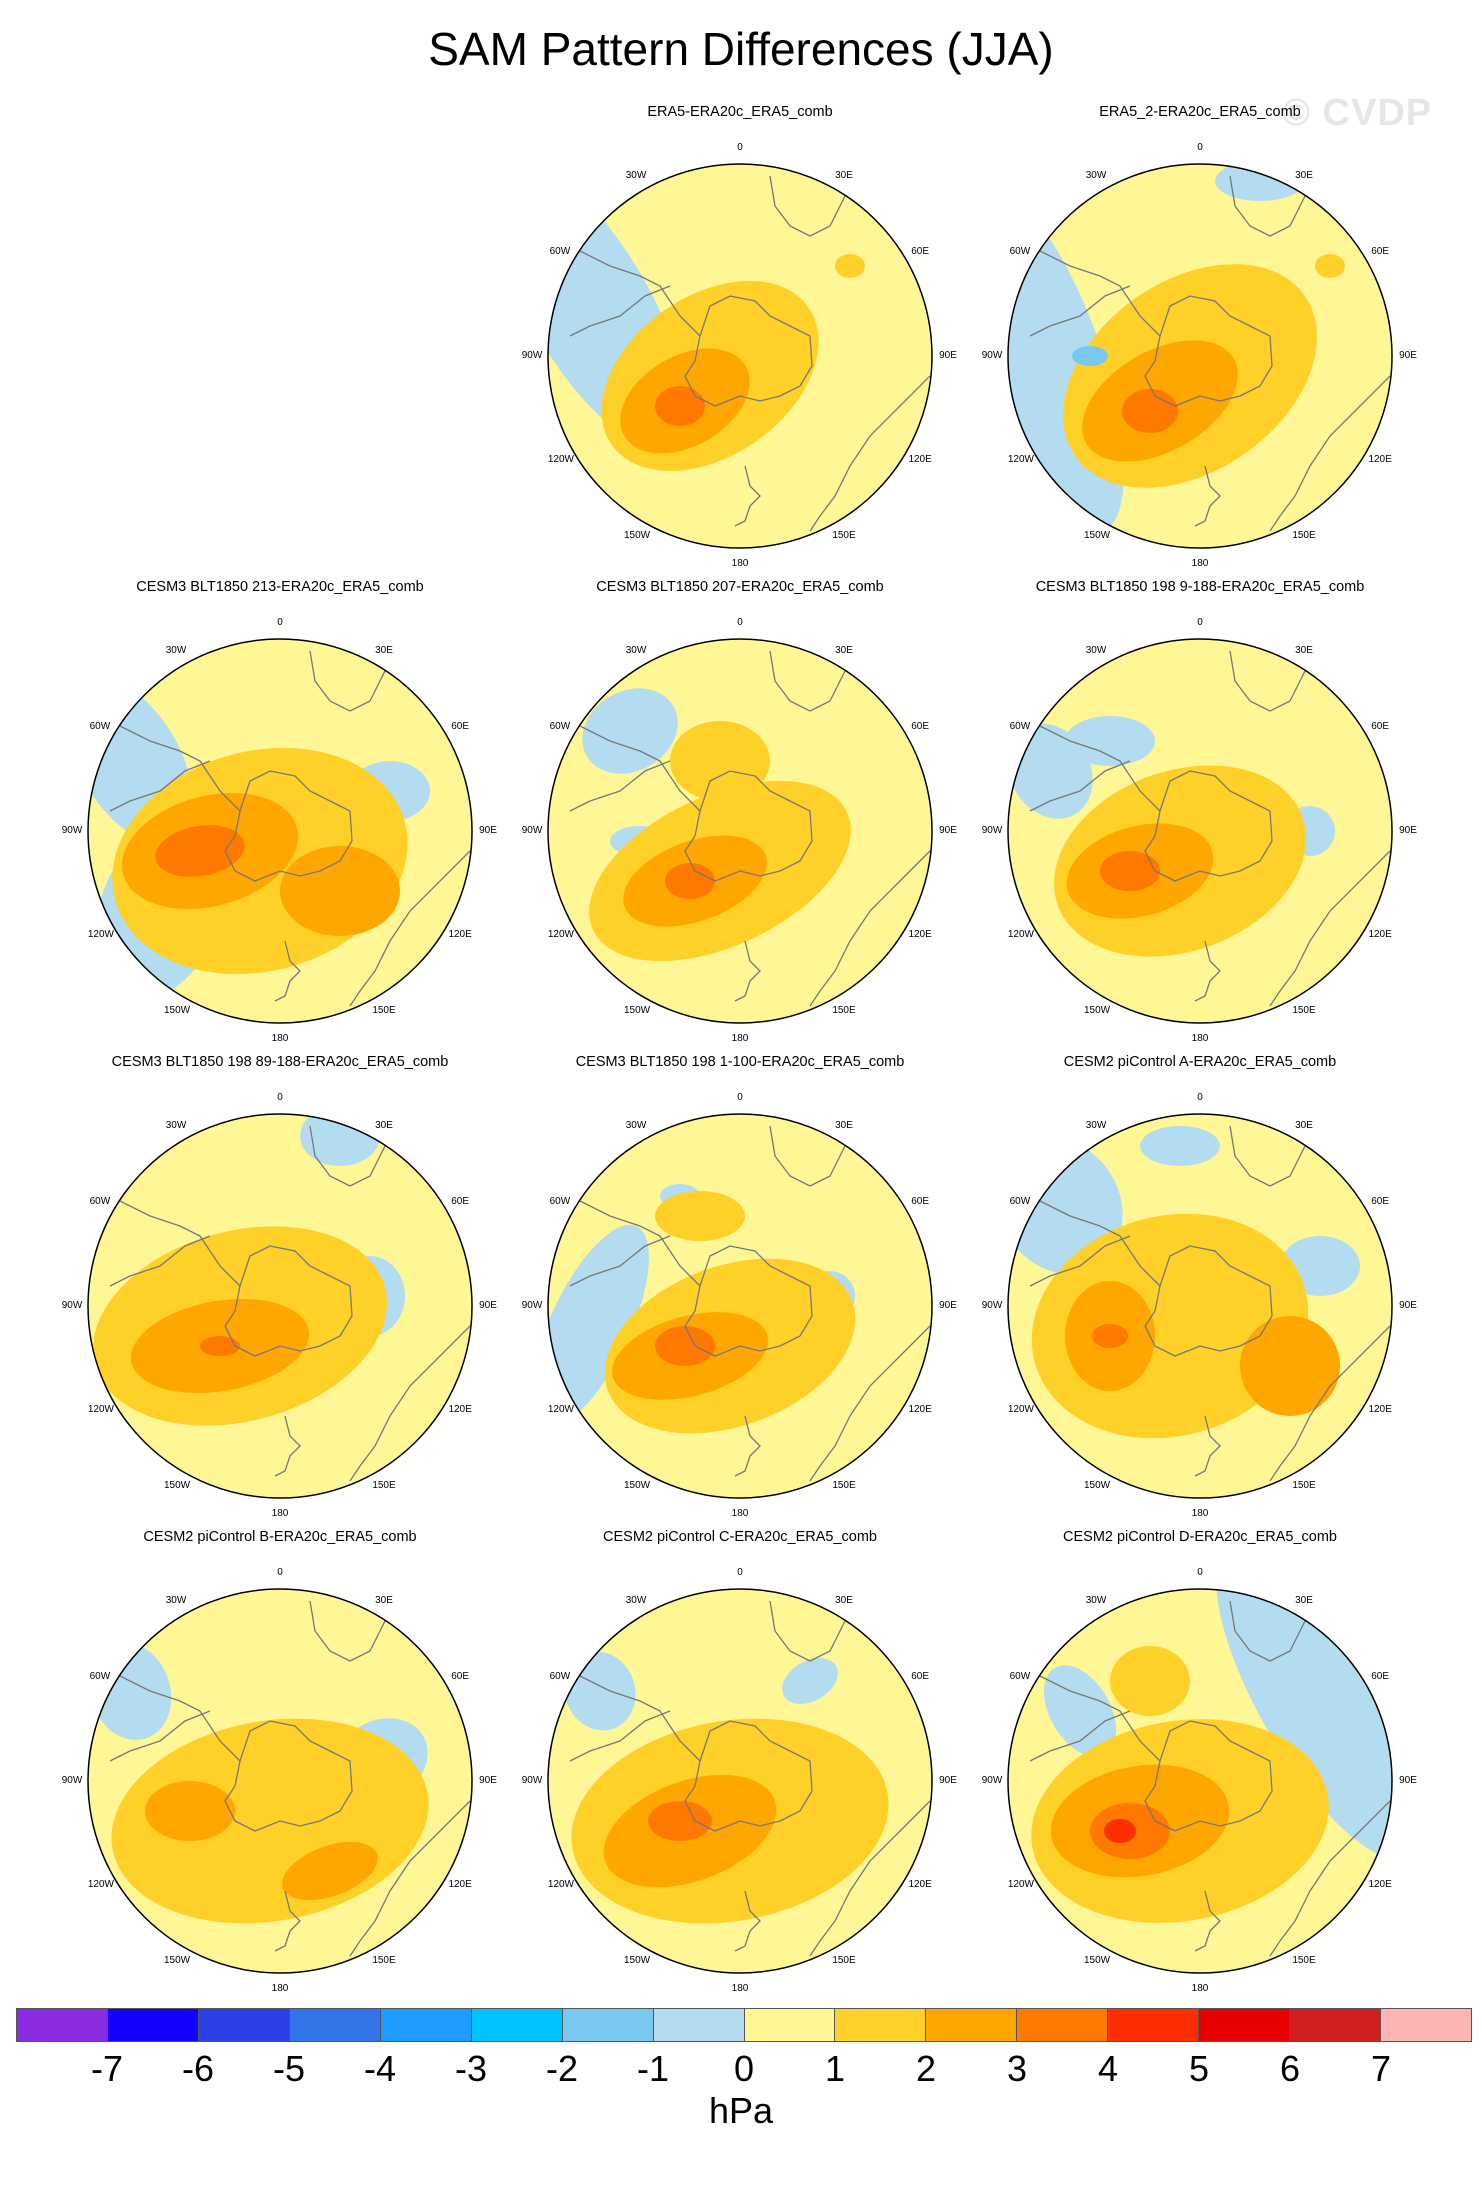  What do you see at coordinates (920, 934) in the screenshot?
I see `longitude-label: 120E` at bounding box center [920, 934].